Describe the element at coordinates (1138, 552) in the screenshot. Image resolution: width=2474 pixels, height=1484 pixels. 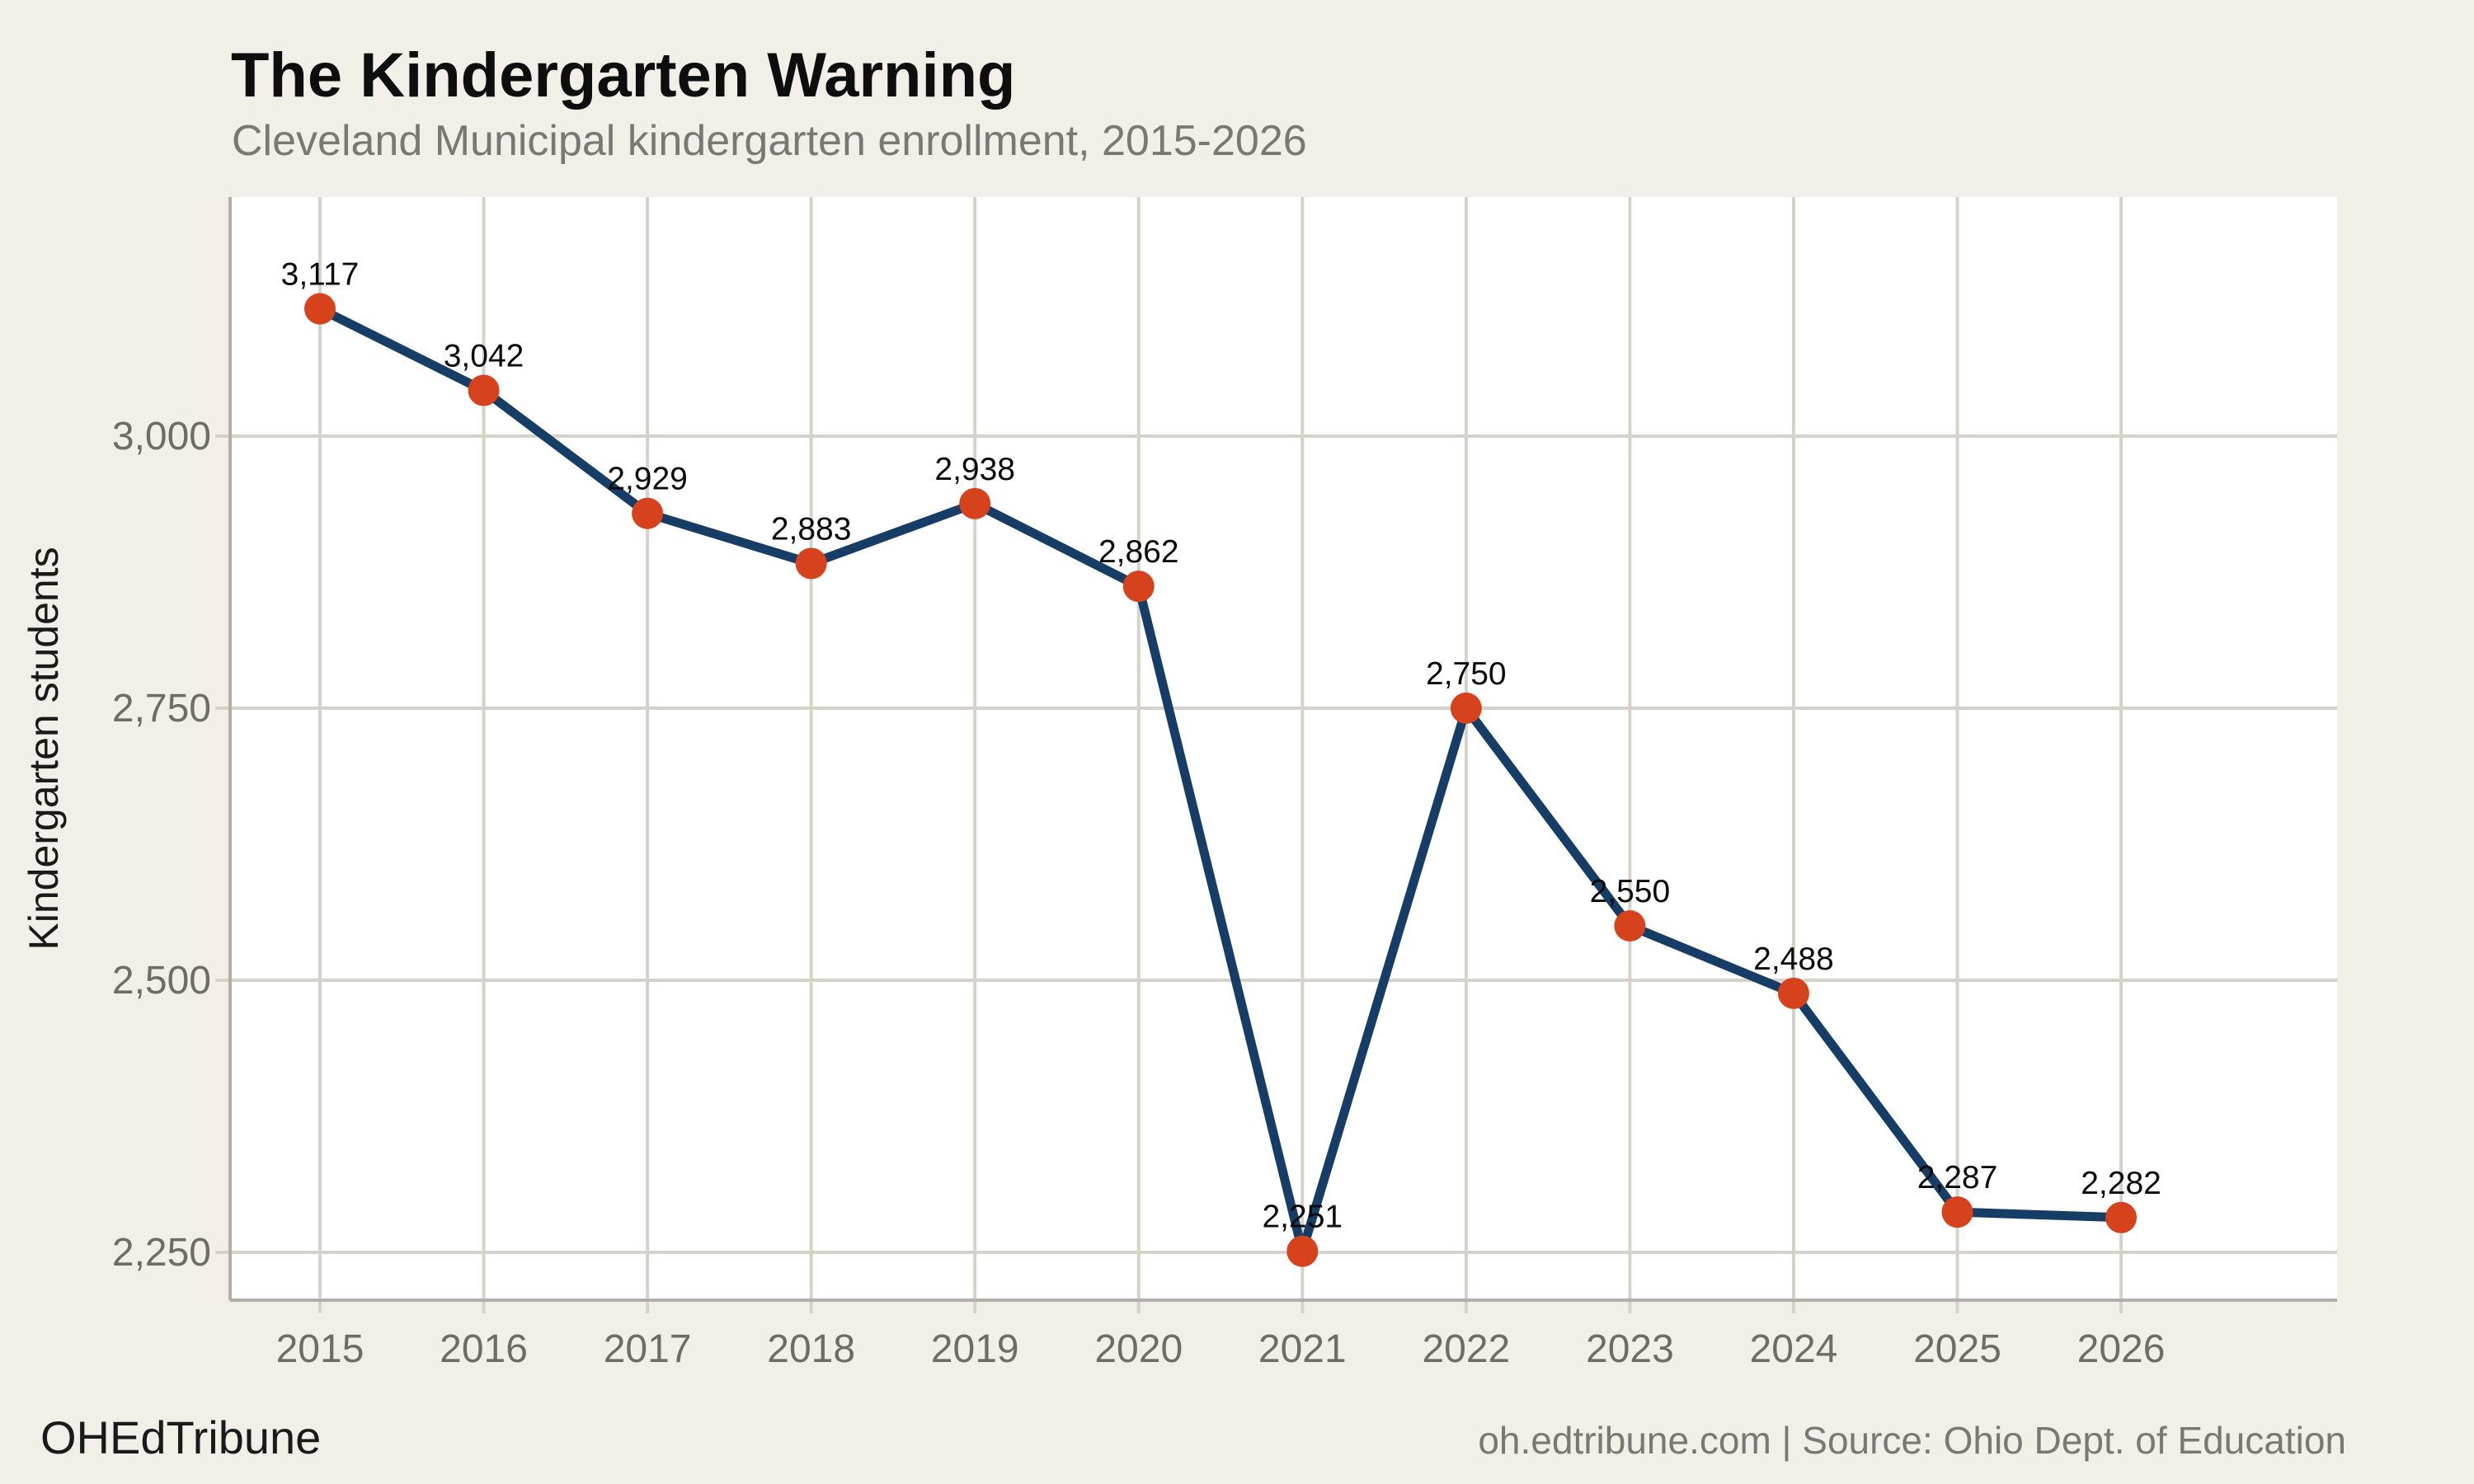
I see `data-point-label: 2,862` at that location.